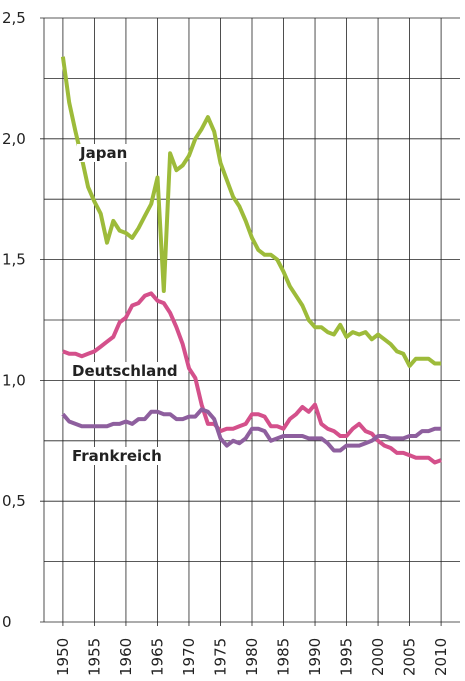  Describe the element at coordinates (441, 657) in the screenshot. I see `x-tick-label: 2010` at that location.